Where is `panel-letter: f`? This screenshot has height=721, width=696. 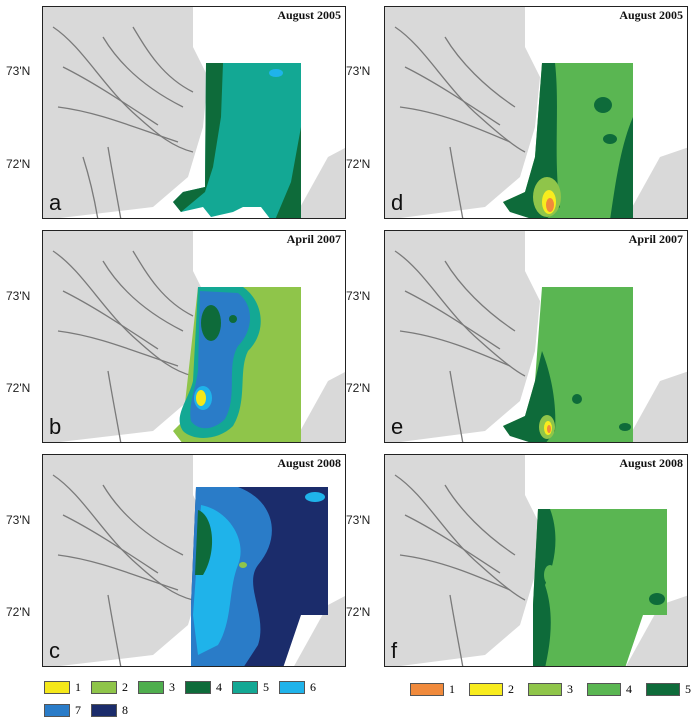
panel-letter: f is located at coordinates (394, 650).